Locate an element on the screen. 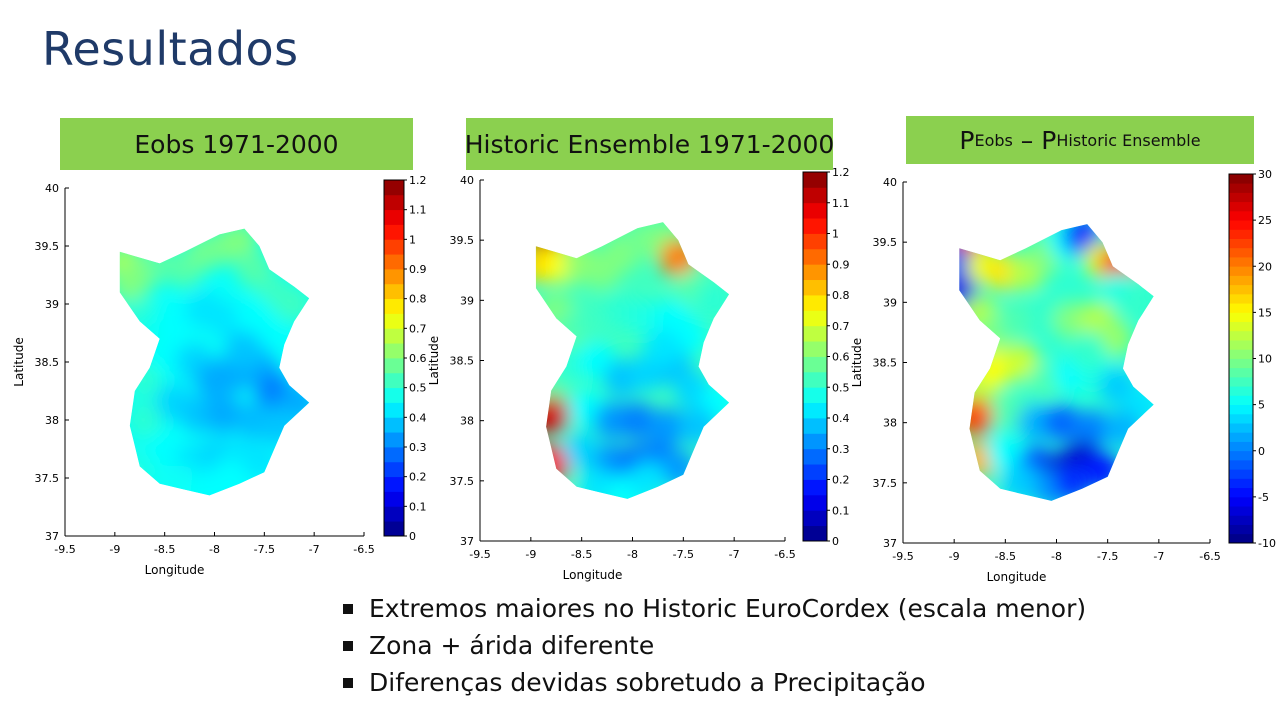 This screenshot has width=1280, height=720. colorbar-tick-label: 0.1 is located at coordinates (841, 510).